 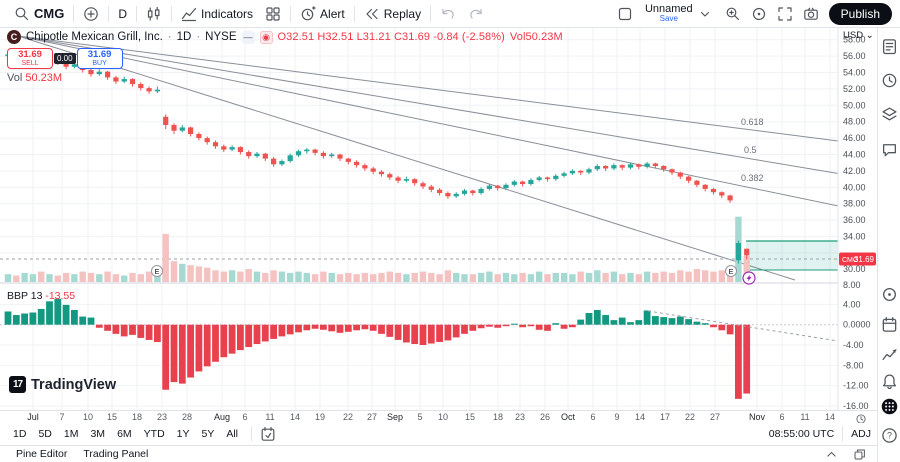 I want to click on time-tick-label: 27, so click(x=372, y=417).